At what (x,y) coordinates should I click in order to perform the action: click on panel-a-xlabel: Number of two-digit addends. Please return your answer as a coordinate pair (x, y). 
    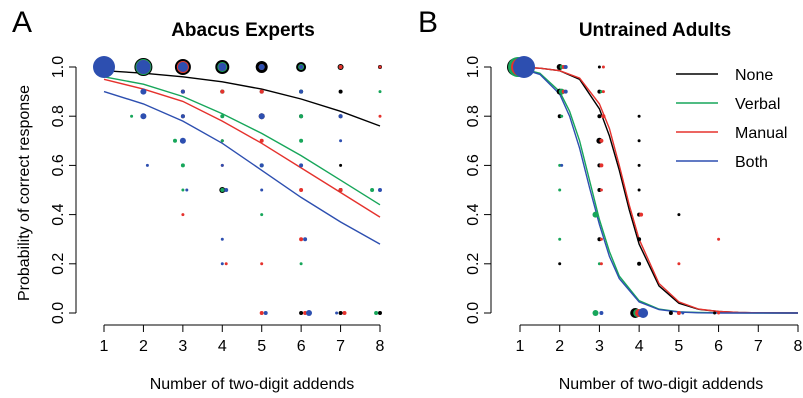
    Looking at the image, I should click on (252, 384).